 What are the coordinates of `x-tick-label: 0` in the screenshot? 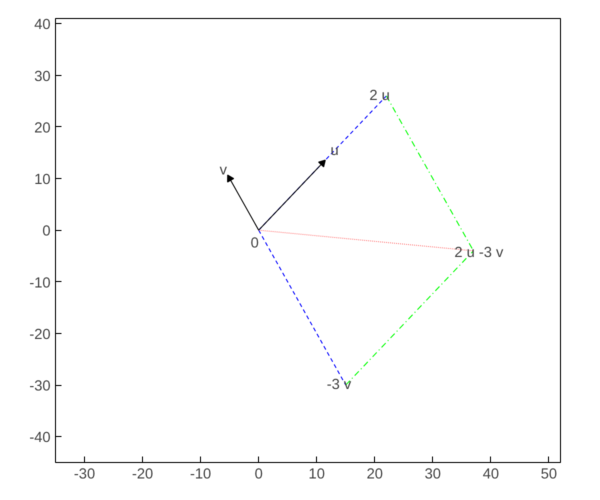 It's located at (258, 474).